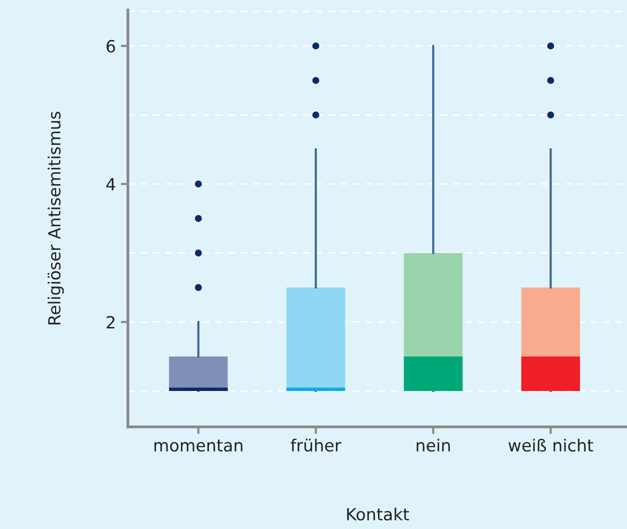  I want to click on x-tick-label: früher, so click(316, 445).